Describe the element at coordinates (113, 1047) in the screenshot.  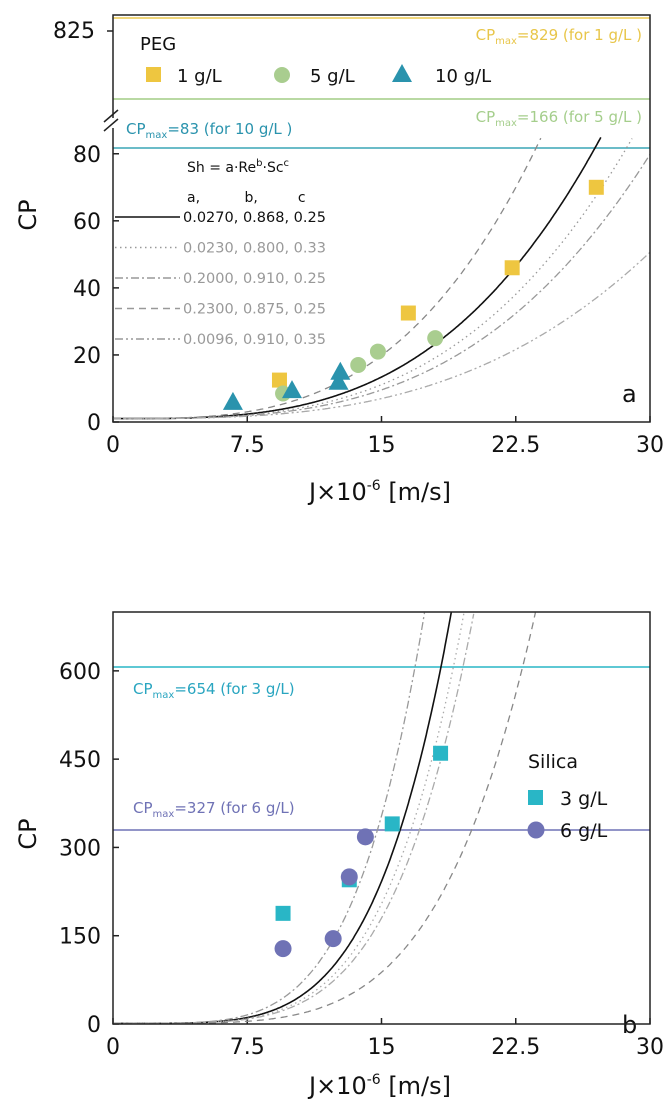
I see `panel-b-xtick-label: 0` at that location.